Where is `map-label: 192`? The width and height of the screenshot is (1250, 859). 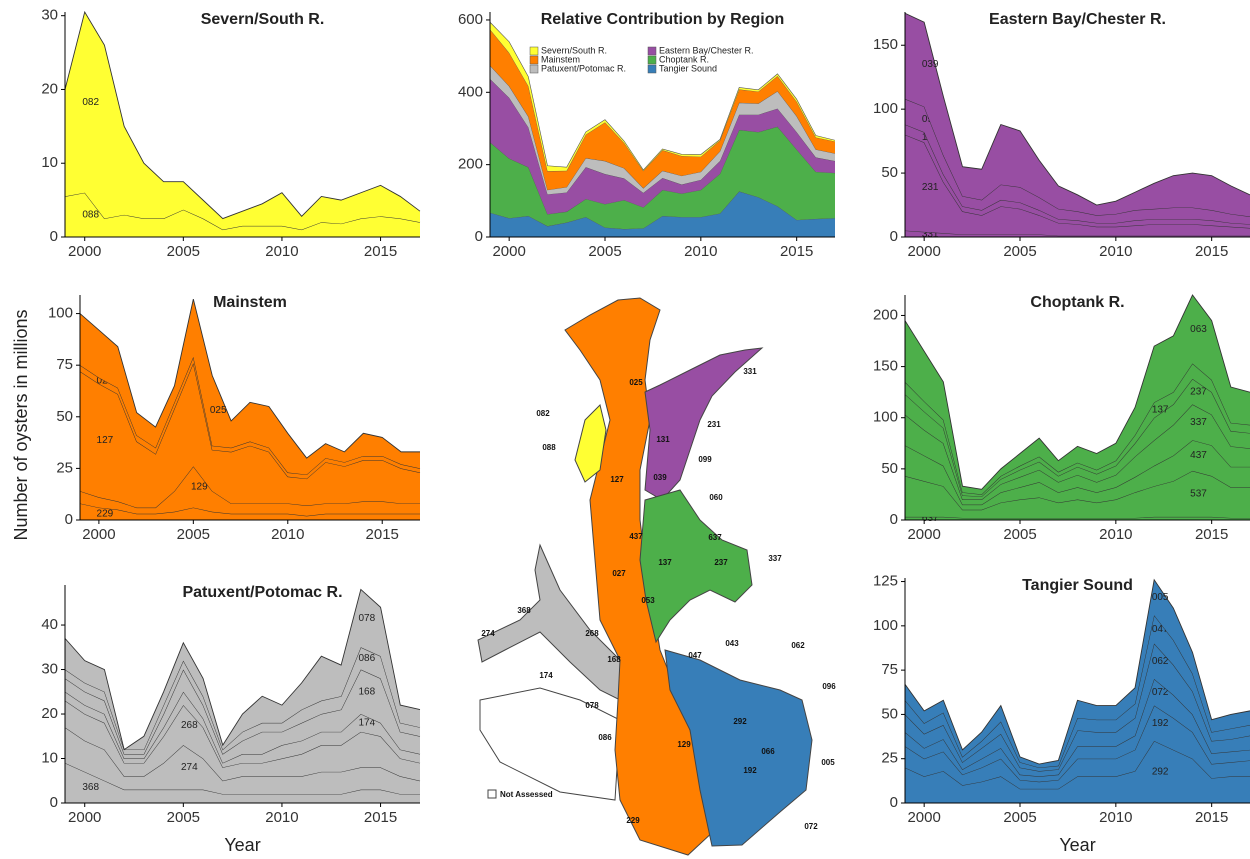 map-label: 192 is located at coordinates (750, 770).